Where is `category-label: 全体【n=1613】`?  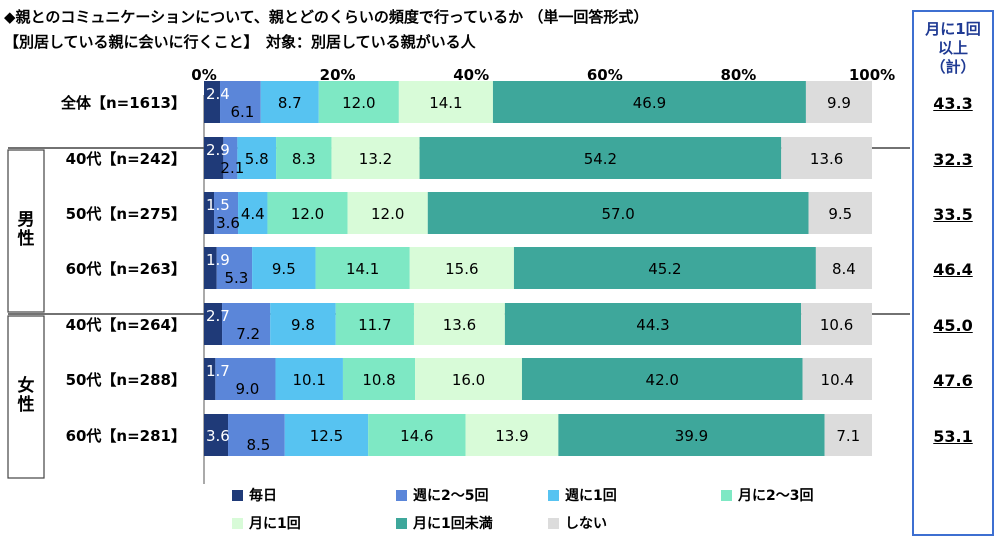
category-label: 全体【n=1613】 is located at coordinates (123, 103).